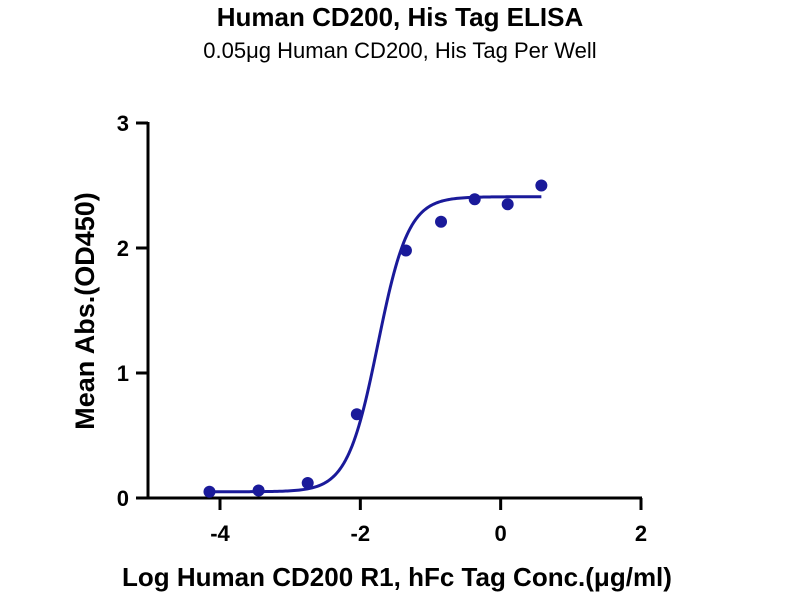 The image size is (800, 600). I want to click on x-tick-label: 0, so click(501, 533).